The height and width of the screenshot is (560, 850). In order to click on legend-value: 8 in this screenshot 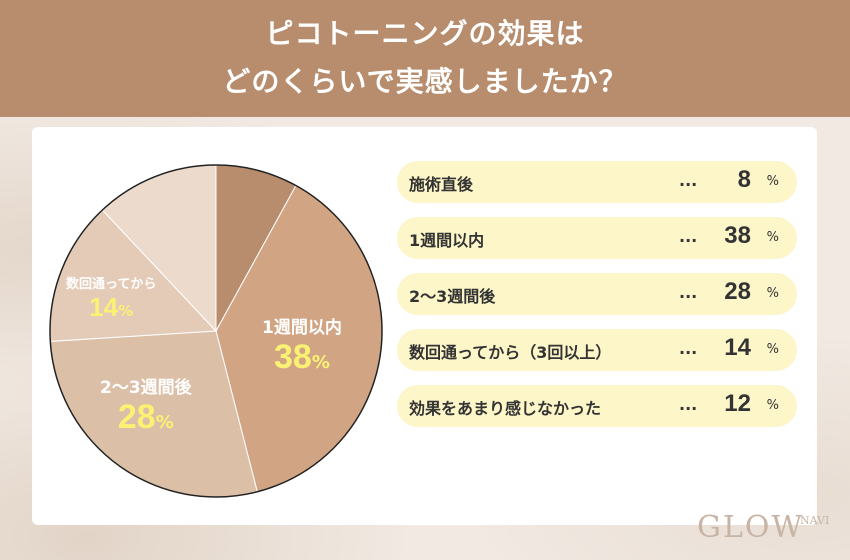, I will do `click(744, 179)`.